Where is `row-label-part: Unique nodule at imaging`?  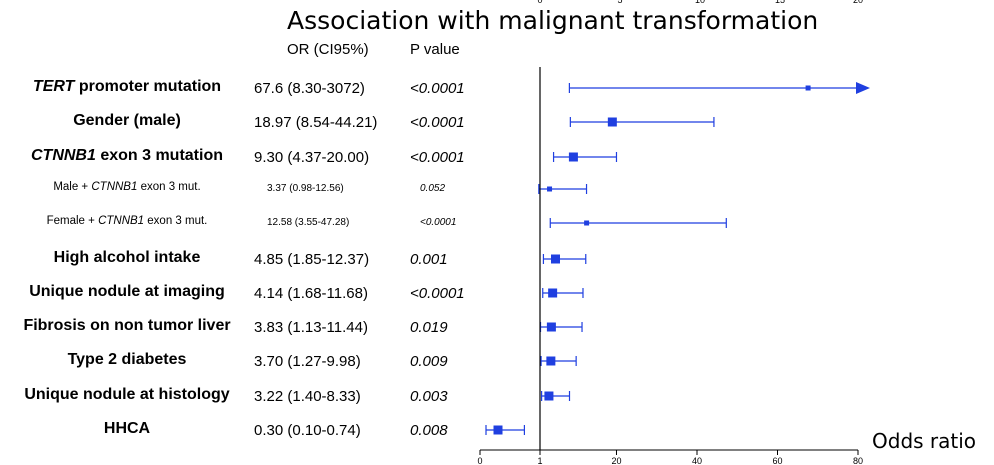 row-label-part: Unique nodule at imaging is located at coordinates (127, 291).